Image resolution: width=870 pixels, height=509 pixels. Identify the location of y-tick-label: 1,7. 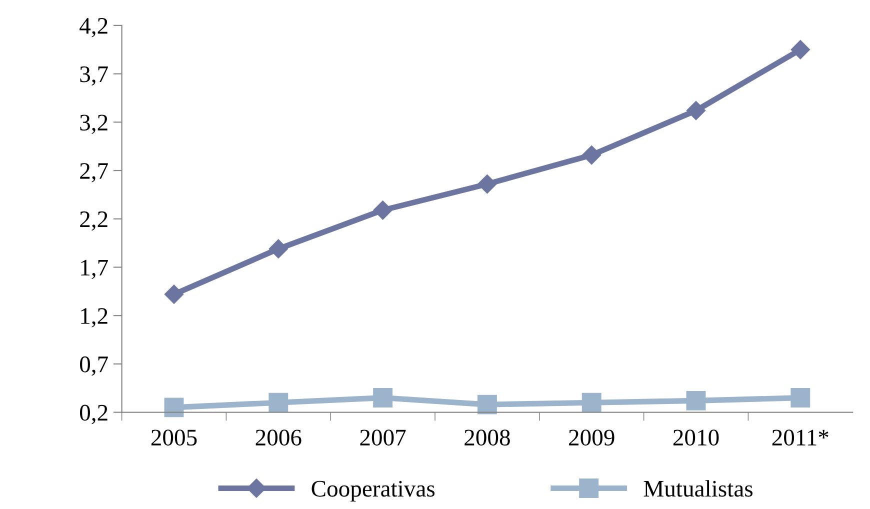
(94, 270).